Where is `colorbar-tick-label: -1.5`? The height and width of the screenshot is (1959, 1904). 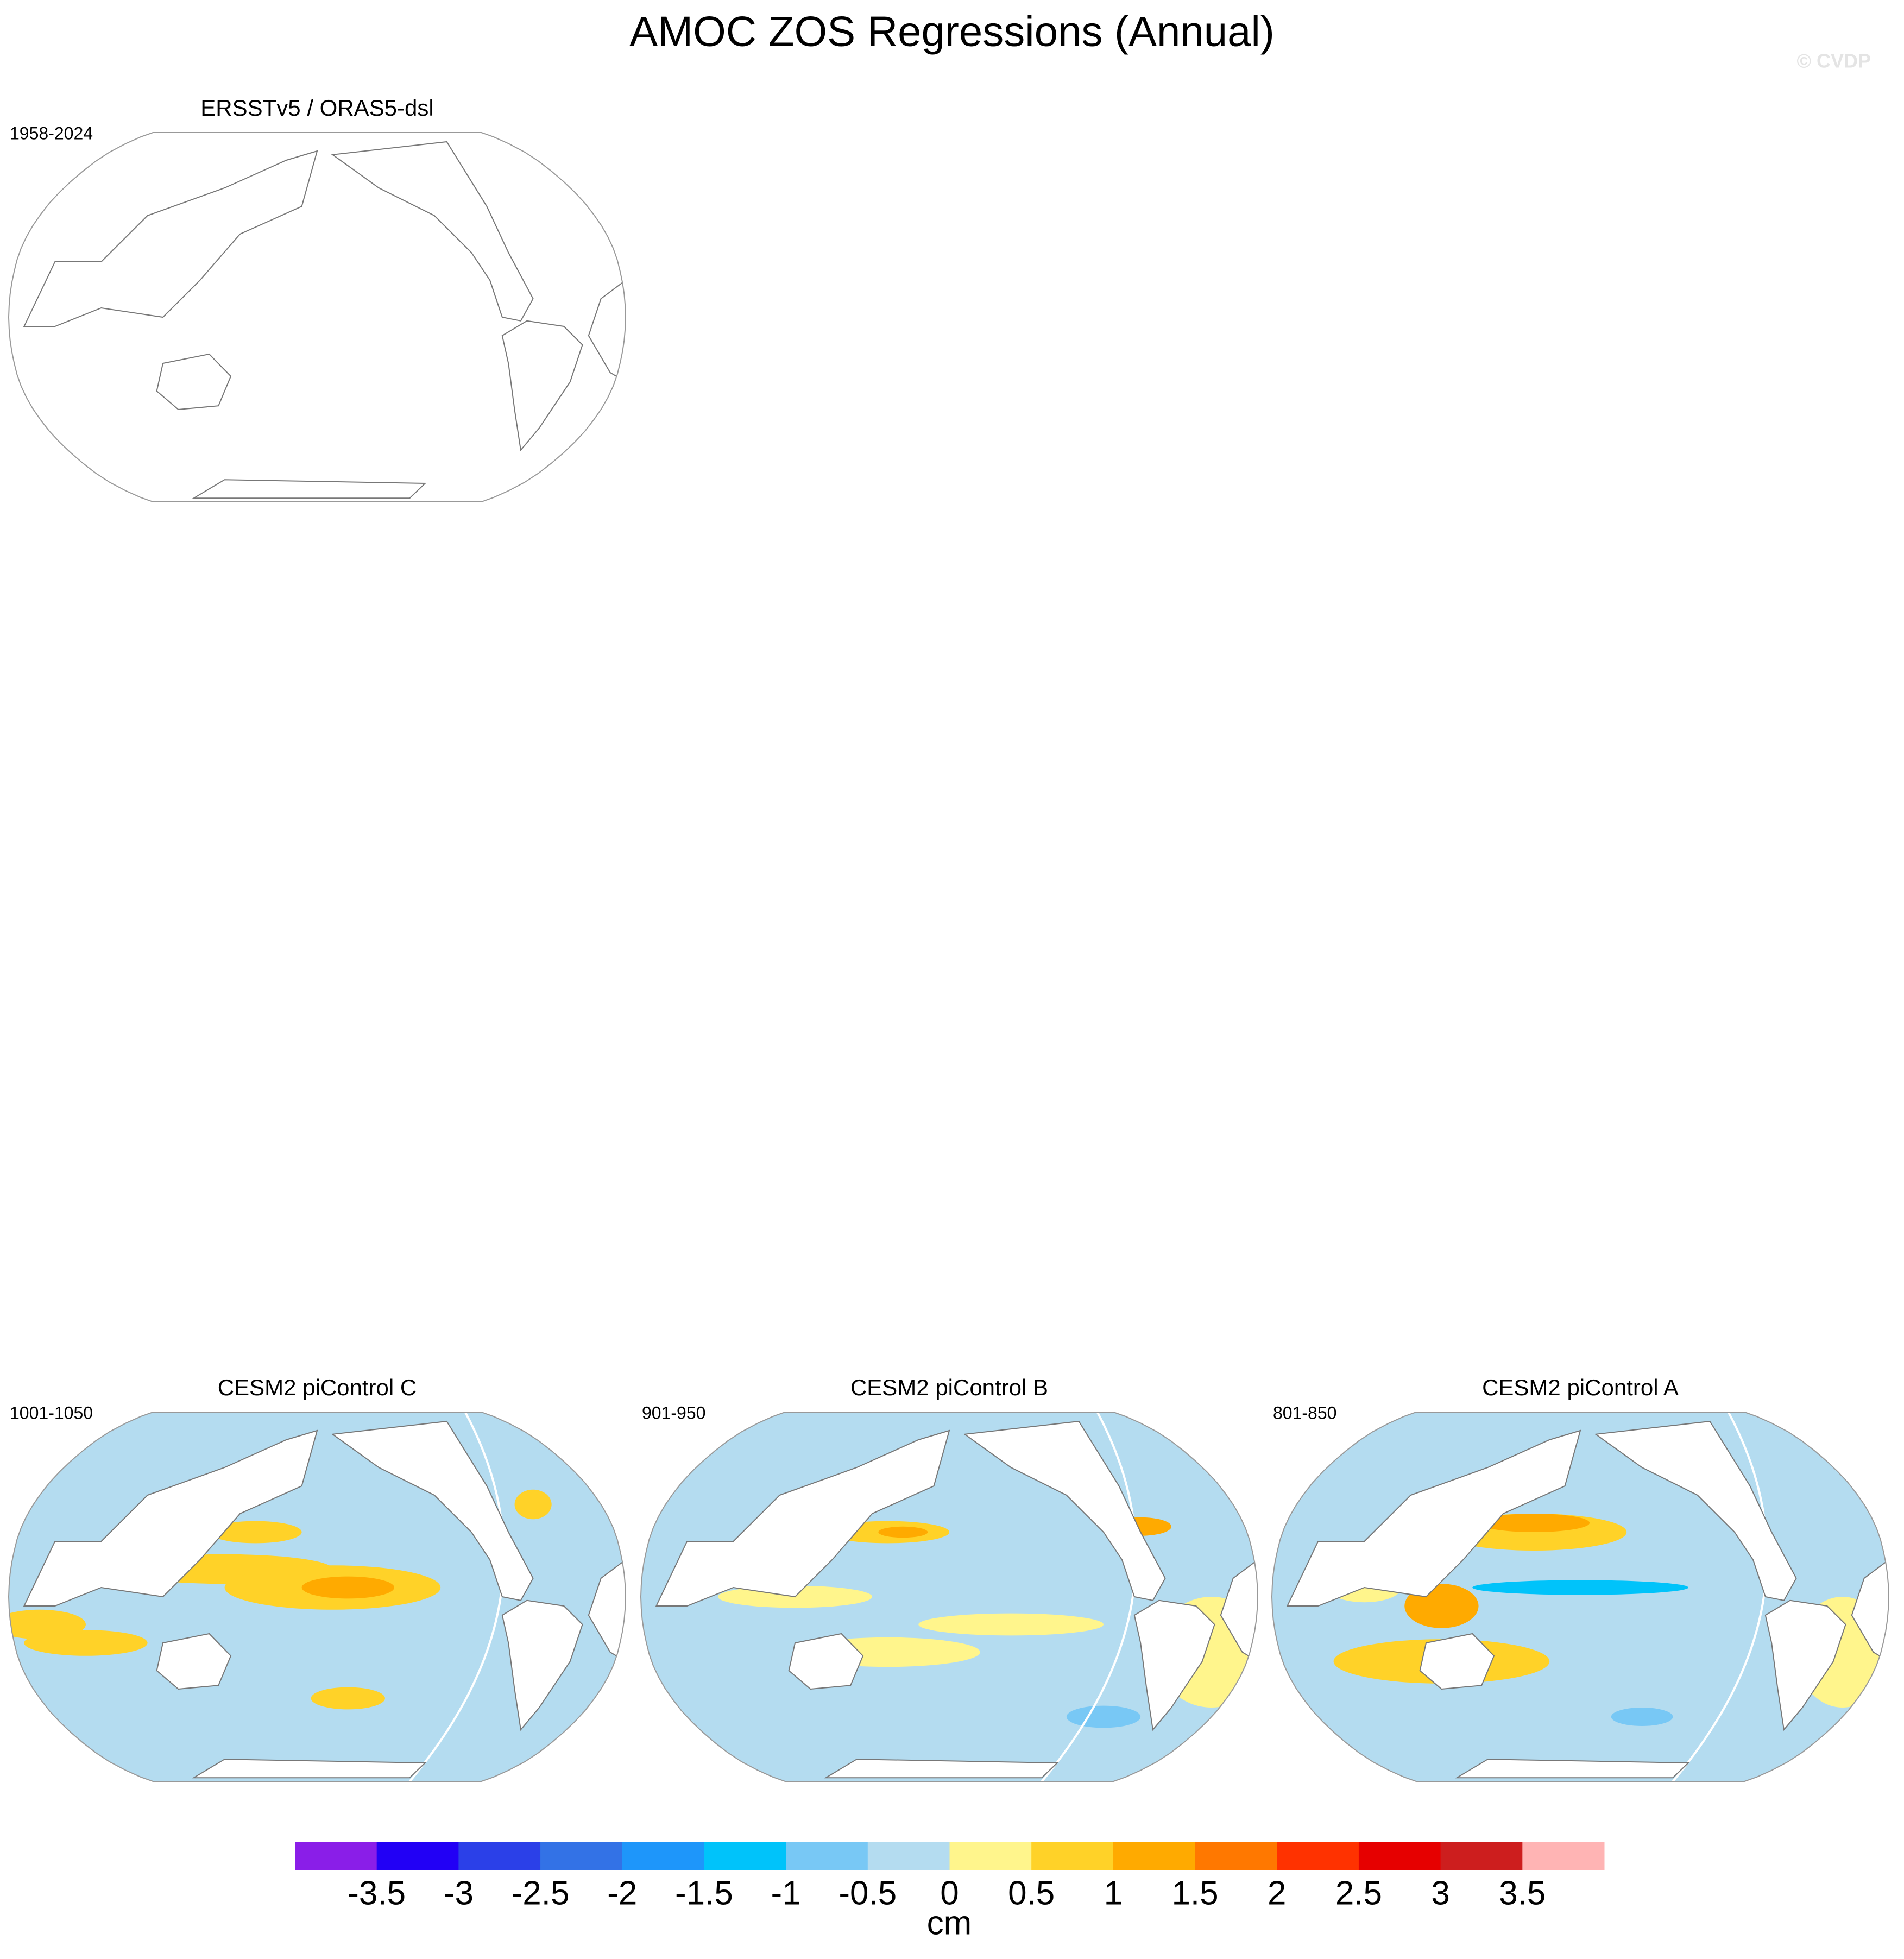 colorbar-tick-label: -1.5 is located at coordinates (704, 1893).